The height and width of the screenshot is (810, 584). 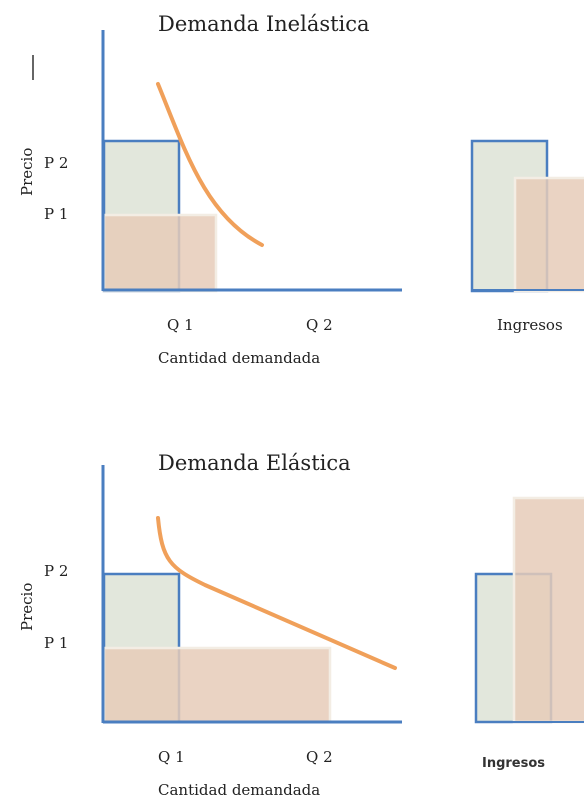 I want to click on inelastic-ingresos-label: Ingresos, so click(x=530, y=325).